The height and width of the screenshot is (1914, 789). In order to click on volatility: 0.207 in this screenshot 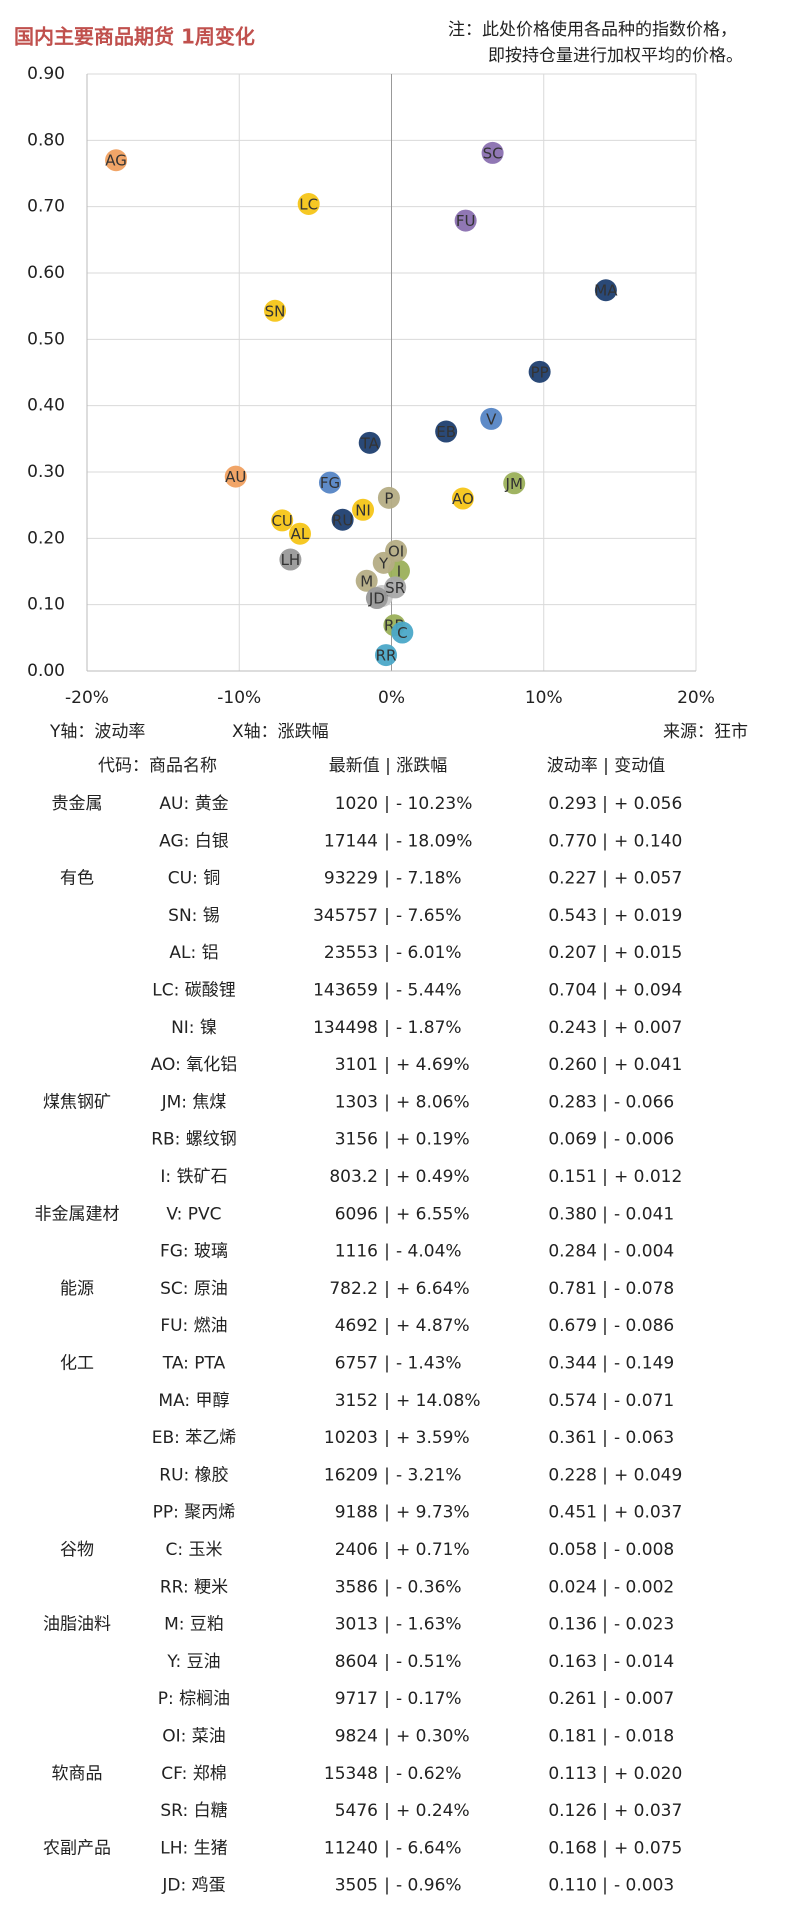, I will do `click(572, 953)`.